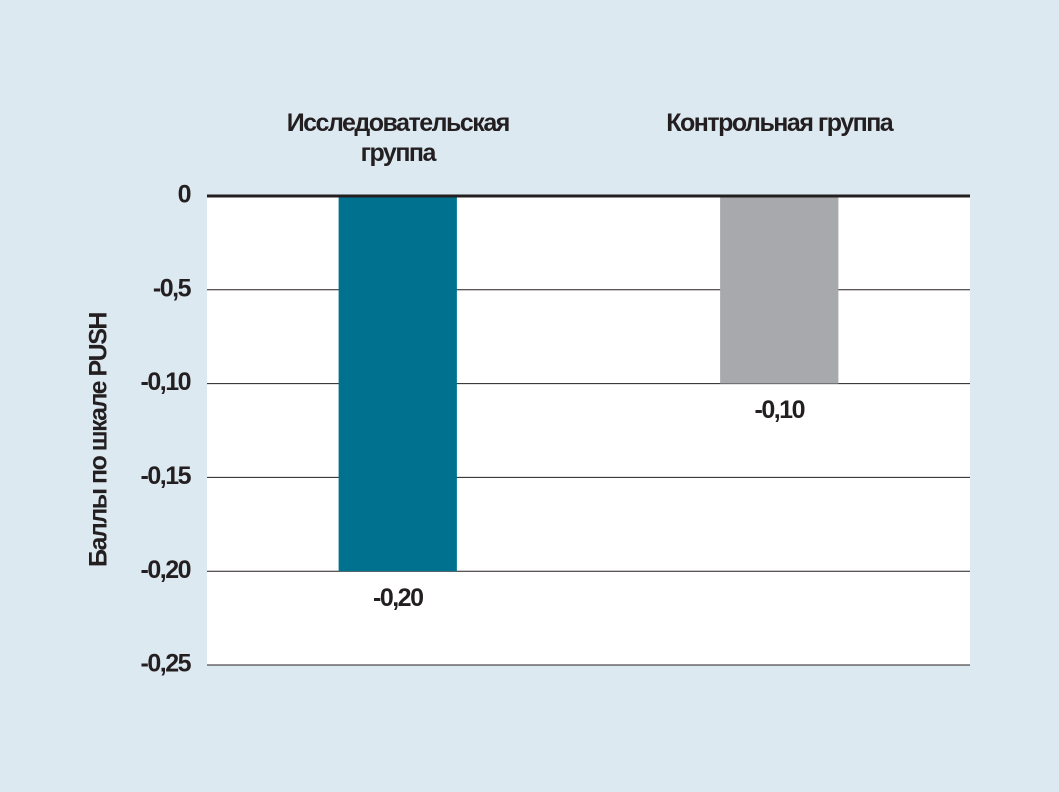 The width and height of the screenshot is (1059, 792). What do you see at coordinates (398, 598) in the screenshot?
I see `value-label: -0,20` at bounding box center [398, 598].